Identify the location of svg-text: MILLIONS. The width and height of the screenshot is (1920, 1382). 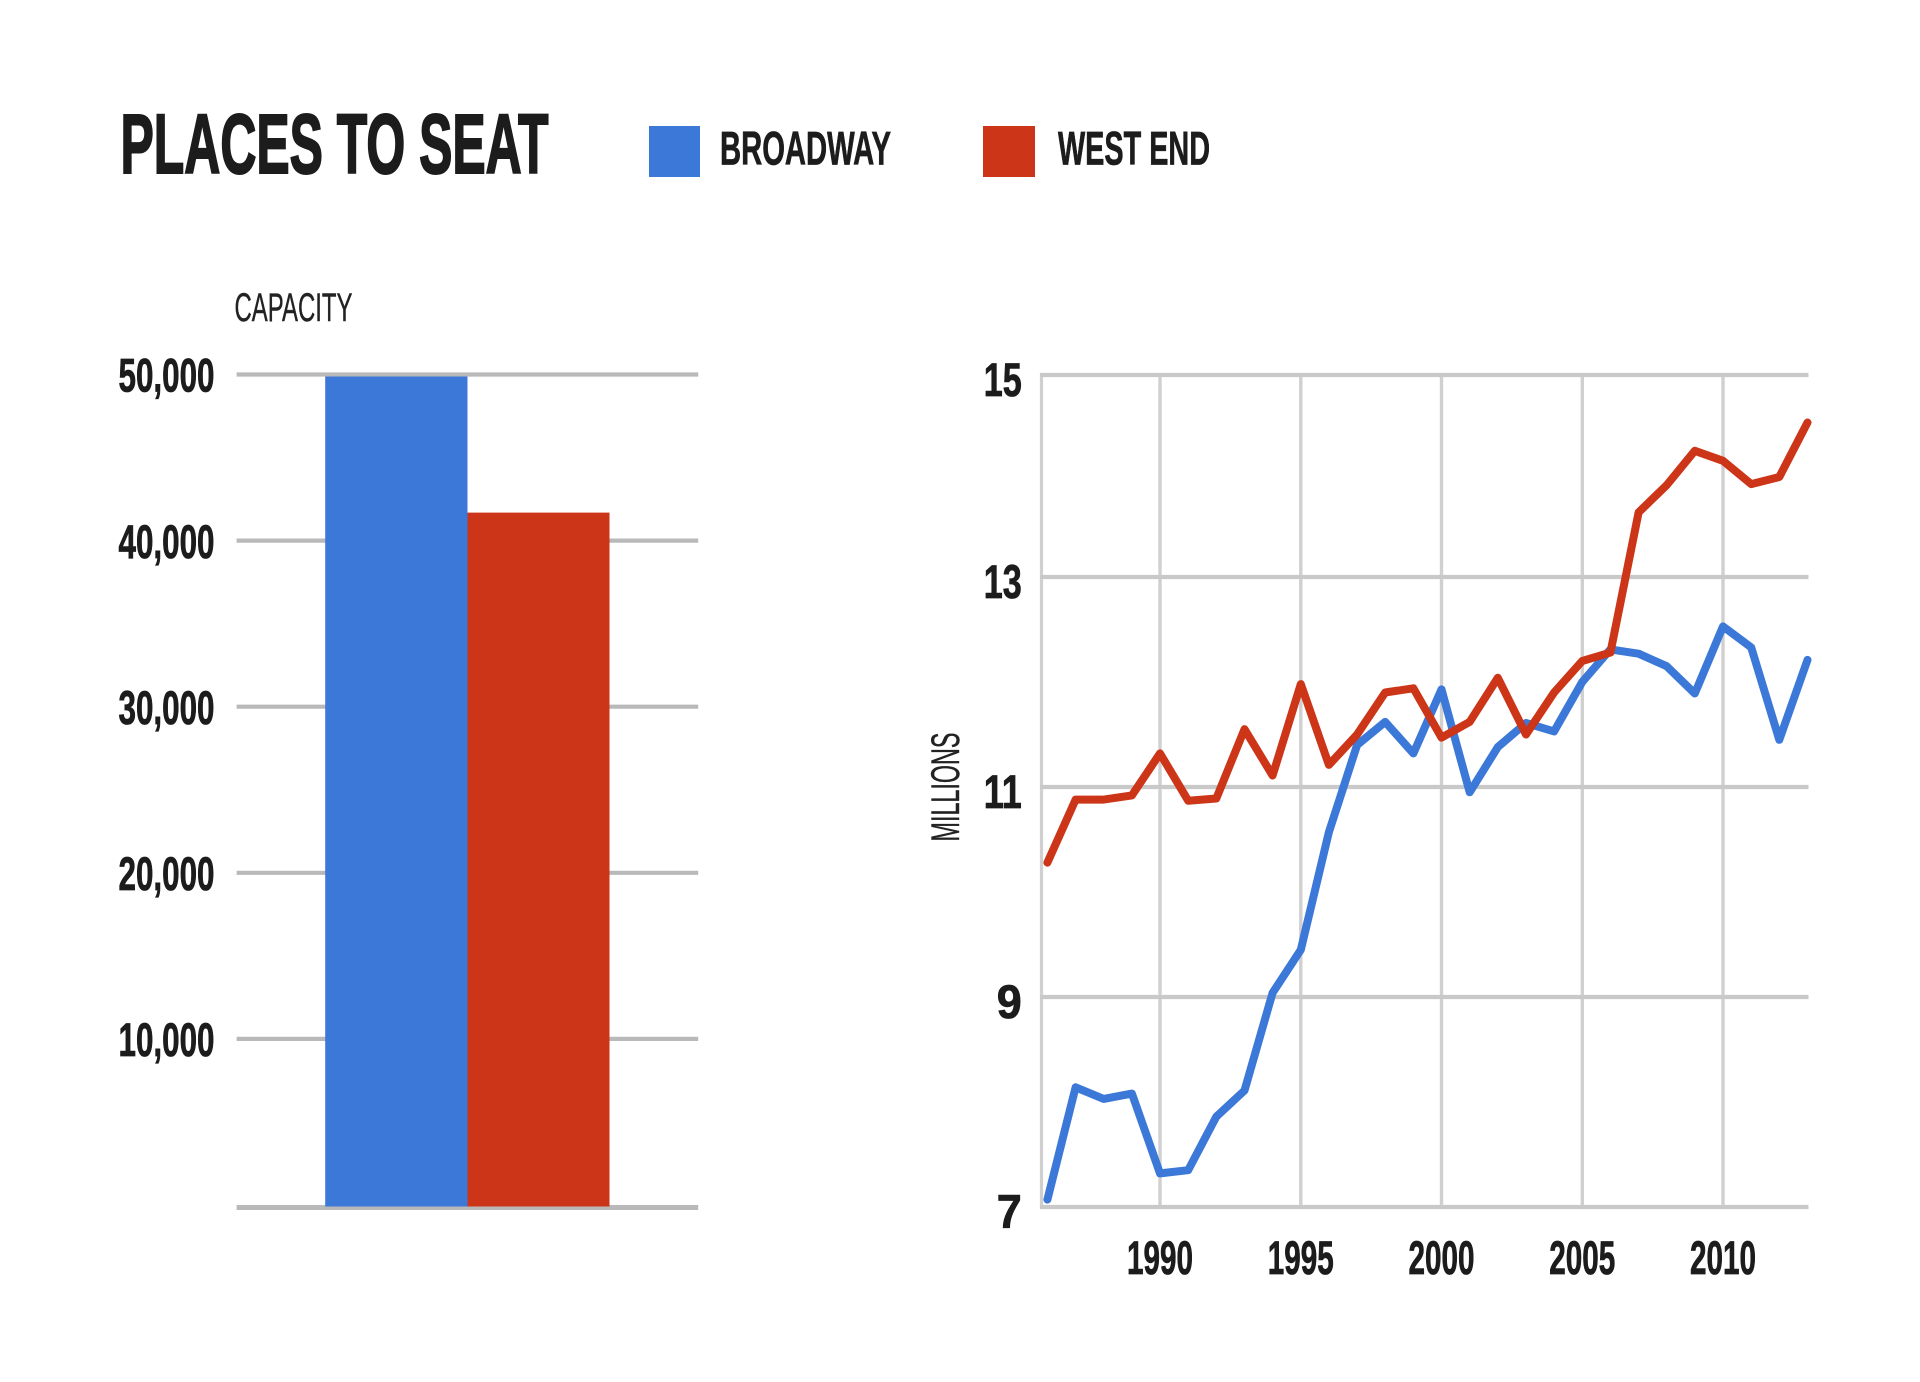
(945, 787).